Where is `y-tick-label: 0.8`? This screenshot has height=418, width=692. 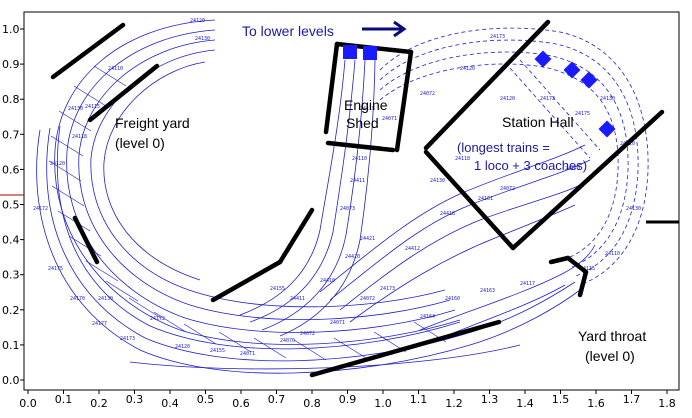 y-tick-label: 0.8 is located at coordinates (11, 99).